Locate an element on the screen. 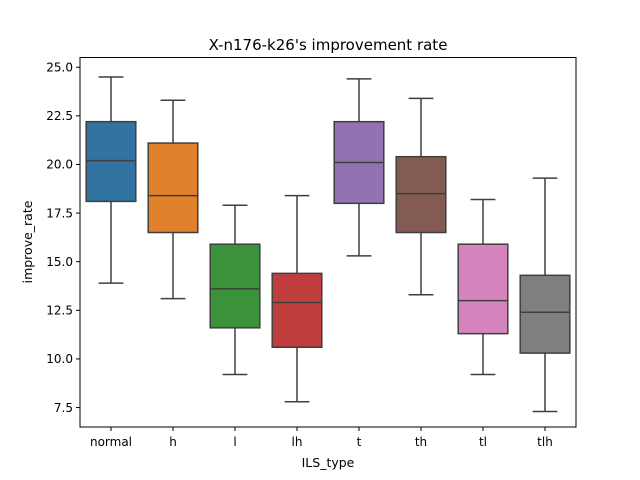  box-tlh is located at coordinates (545, 295).